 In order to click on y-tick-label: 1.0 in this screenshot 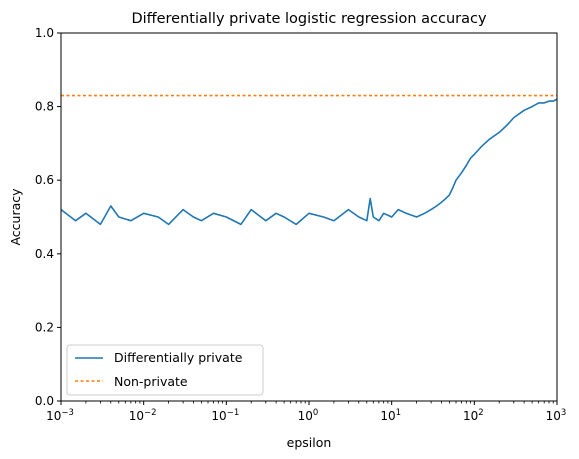, I will do `click(44, 33)`.